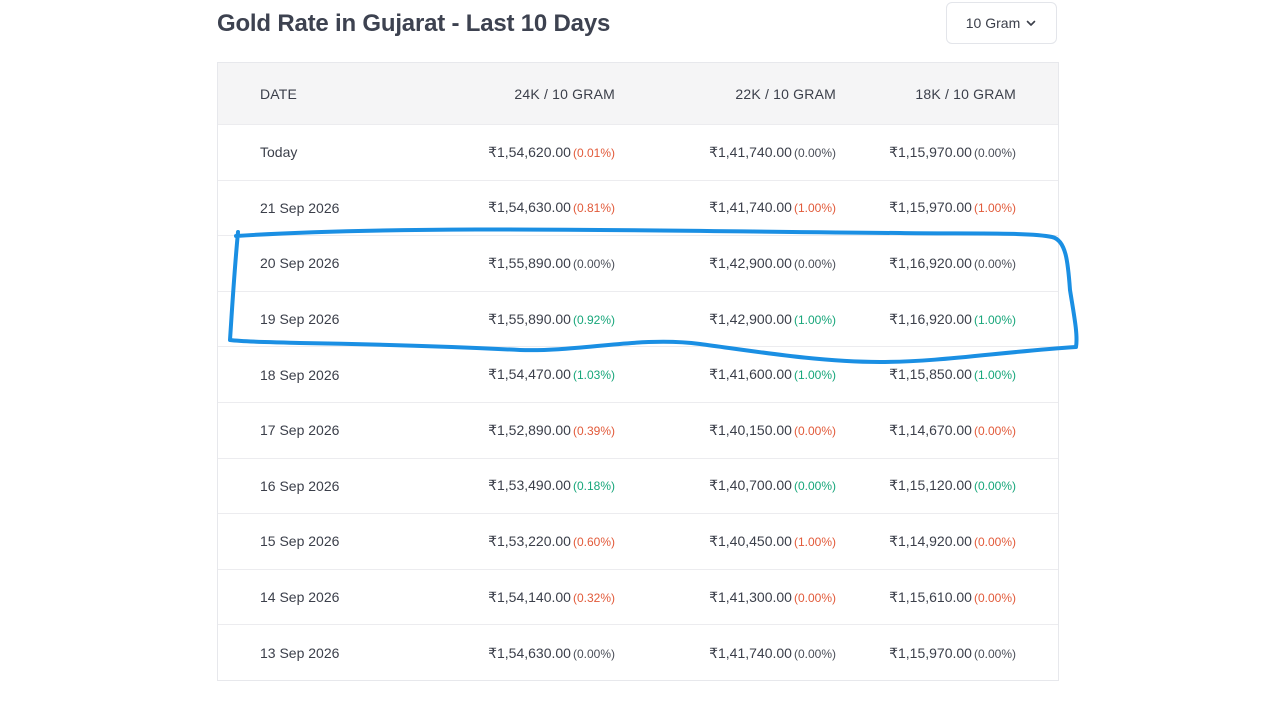 The height and width of the screenshot is (720, 1280). I want to click on price-value: ₹1,54,470.00, so click(529, 374).